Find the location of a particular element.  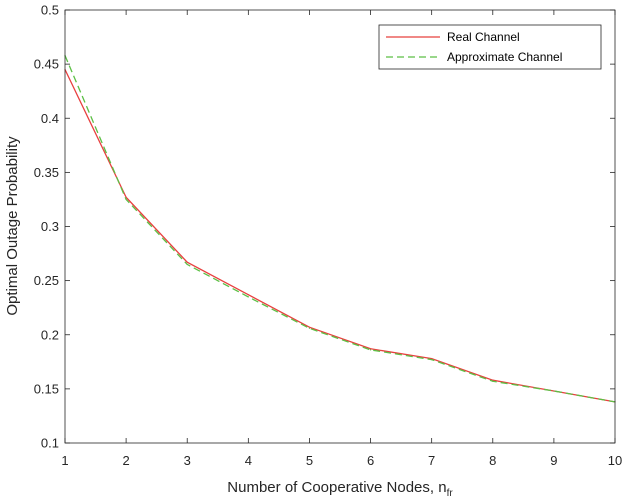

y-tick-label: 0.25 is located at coordinates (46, 280).